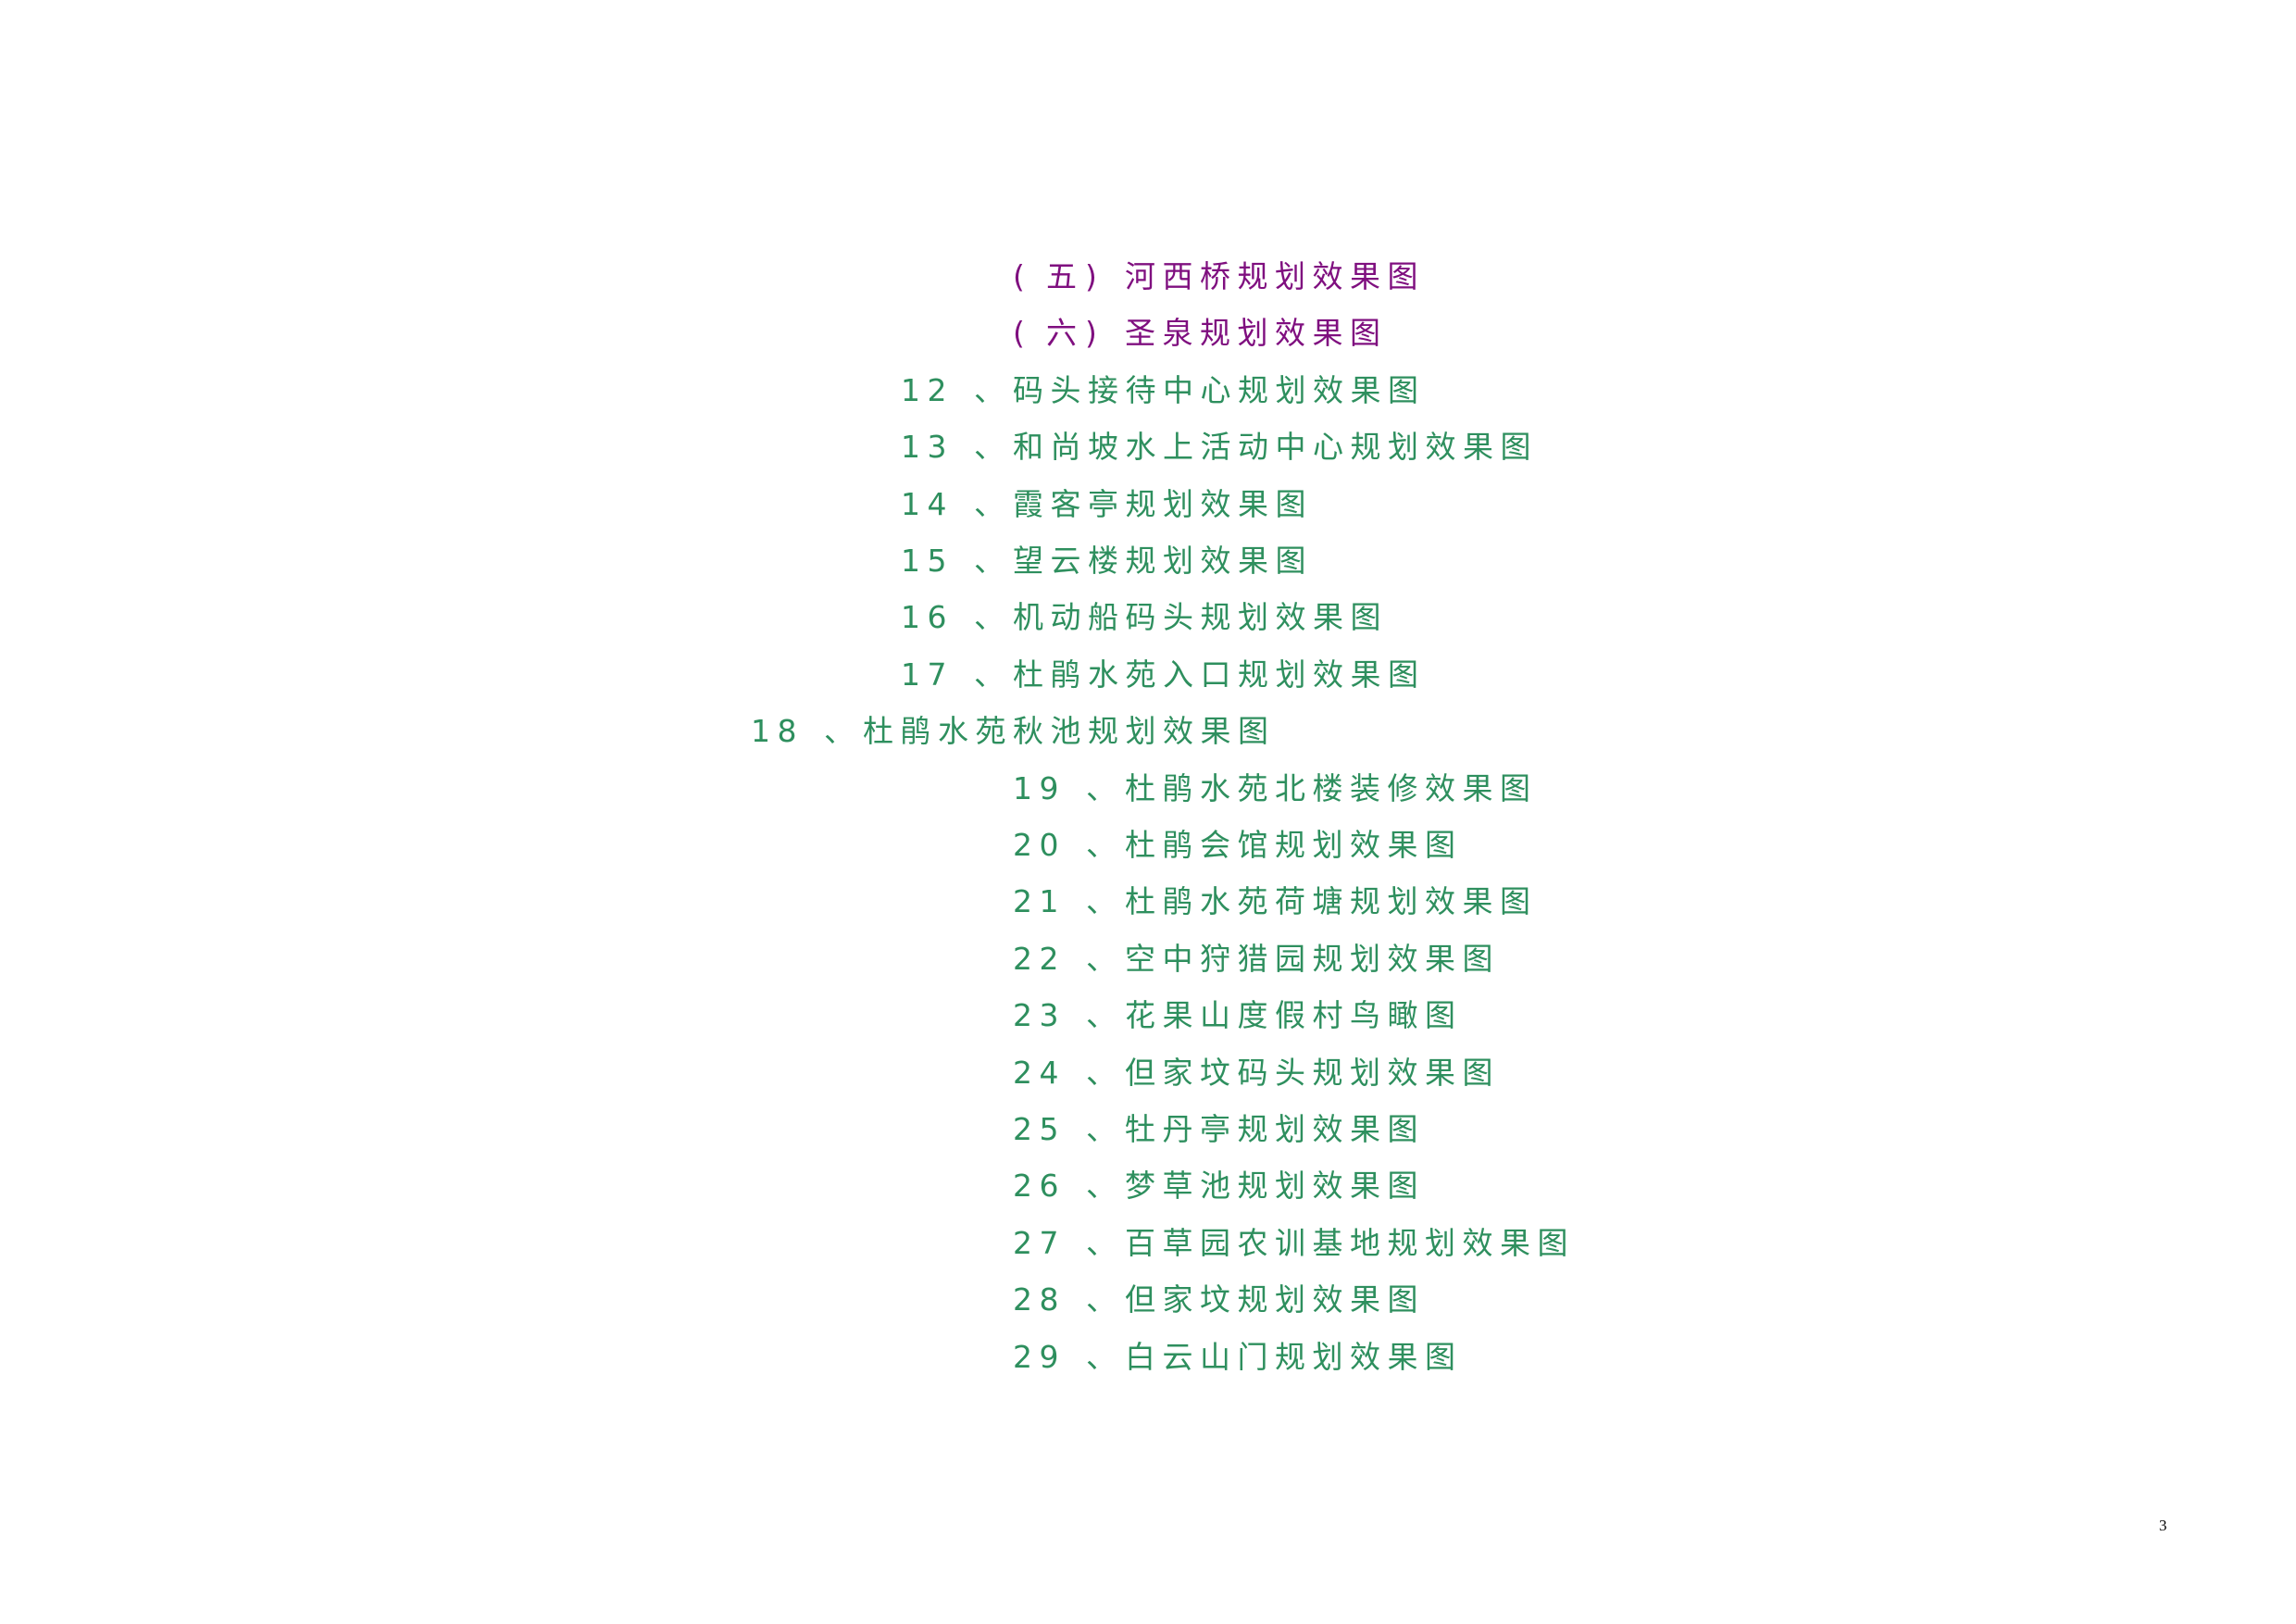 This screenshot has height=1624, width=2296. What do you see at coordinates (1331, 901) in the screenshot?
I see `item-title: 杜鹃水苑荷塘规划效果图` at bounding box center [1331, 901].